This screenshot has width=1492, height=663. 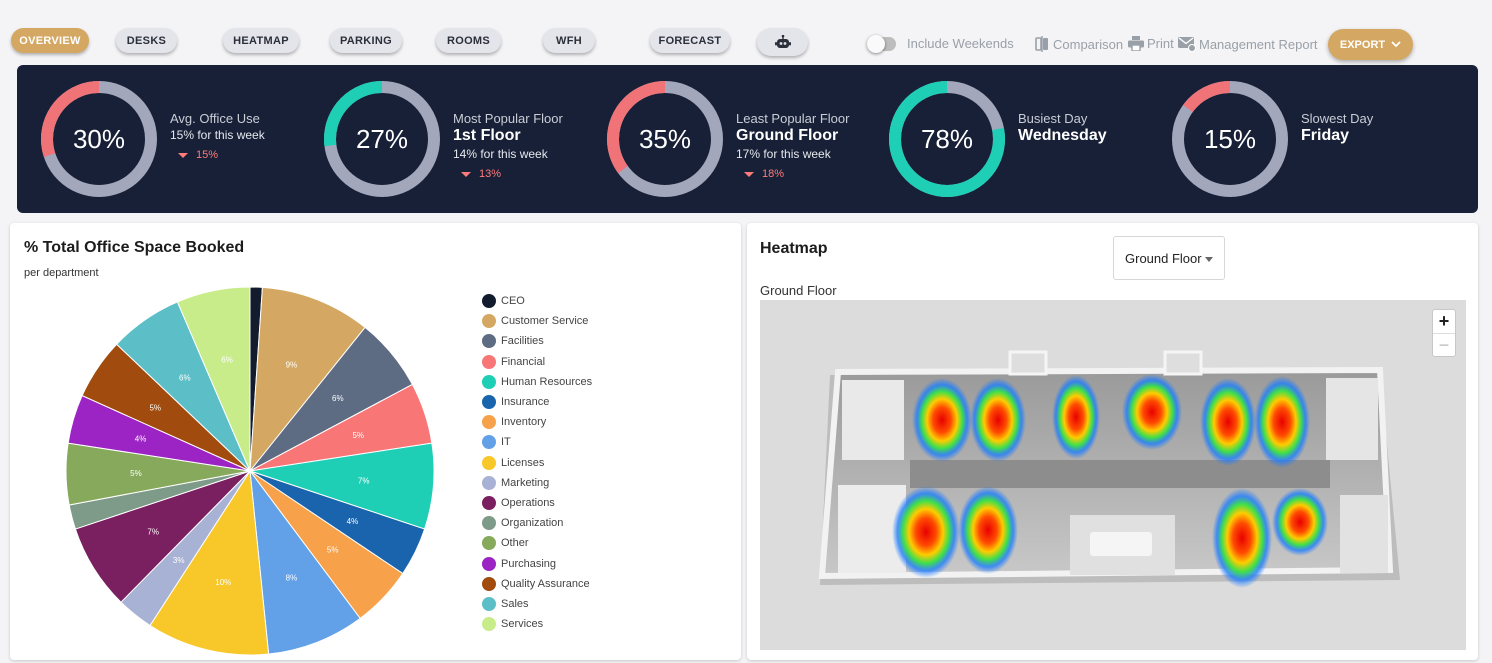 What do you see at coordinates (500, 154) in the screenshot?
I see `kpi-subtext: 14% for this week` at bounding box center [500, 154].